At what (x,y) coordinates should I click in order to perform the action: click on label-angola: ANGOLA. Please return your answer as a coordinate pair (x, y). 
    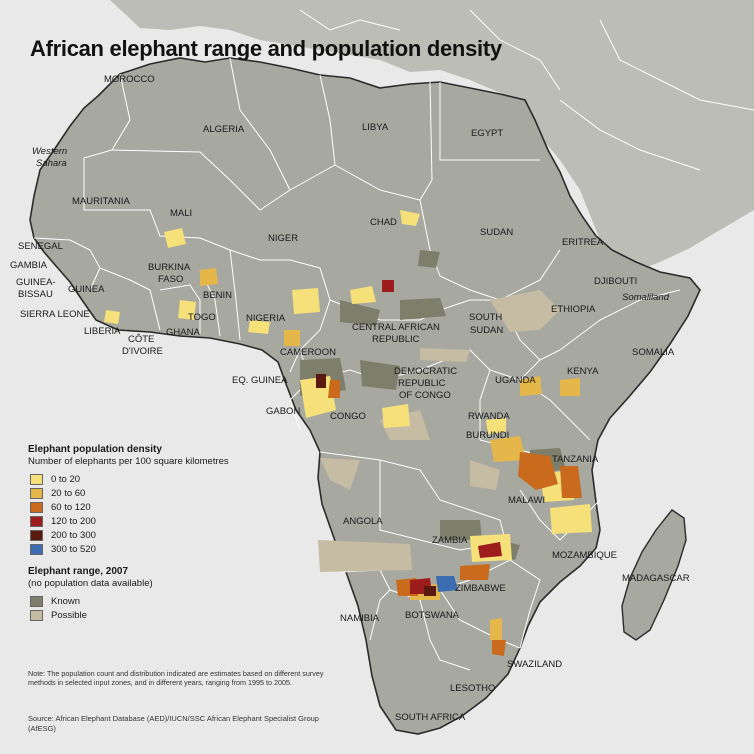
    Looking at the image, I should click on (363, 521).